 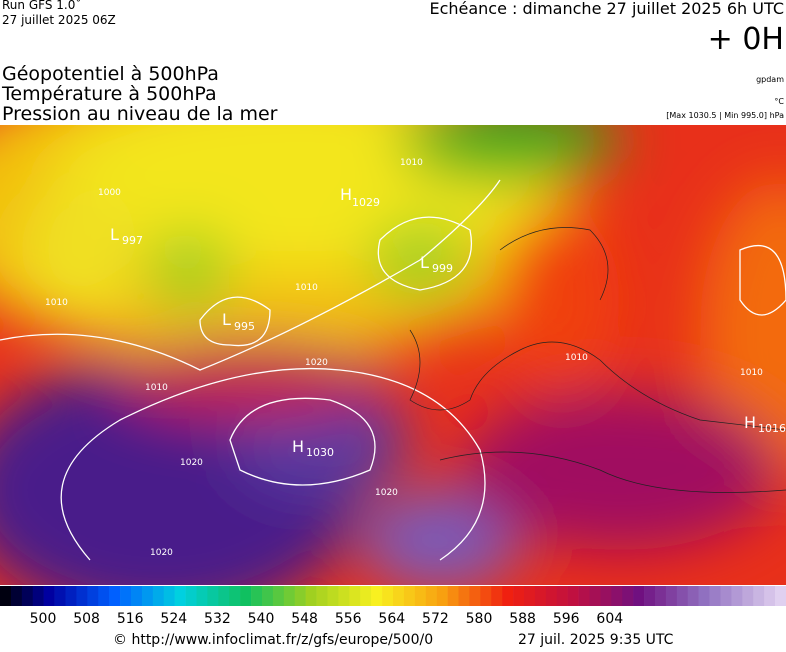 I want to click on title: Température à 500hPa, so click(x=109, y=94).